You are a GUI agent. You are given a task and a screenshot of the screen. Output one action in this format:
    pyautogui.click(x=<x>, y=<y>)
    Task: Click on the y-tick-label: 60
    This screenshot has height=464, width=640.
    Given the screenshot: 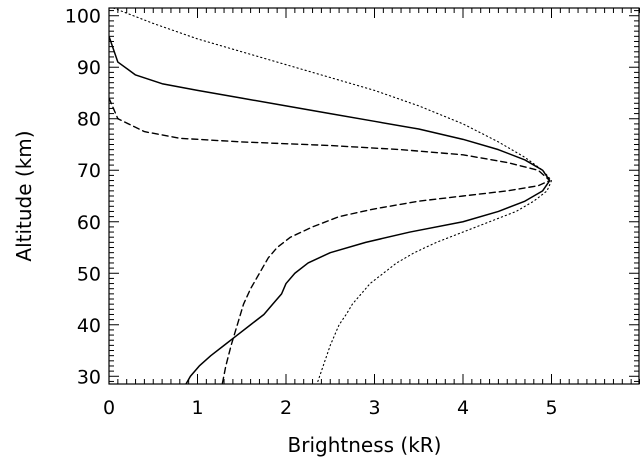 What is the action you would take?
    pyautogui.click(x=89, y=223)
    